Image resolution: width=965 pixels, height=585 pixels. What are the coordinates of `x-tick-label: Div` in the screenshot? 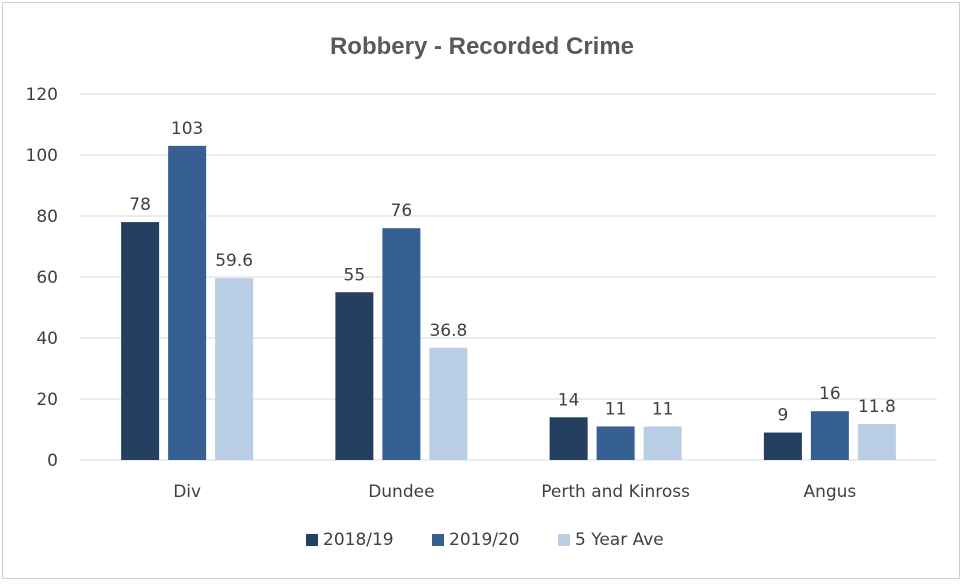 It's located at (187, 492).